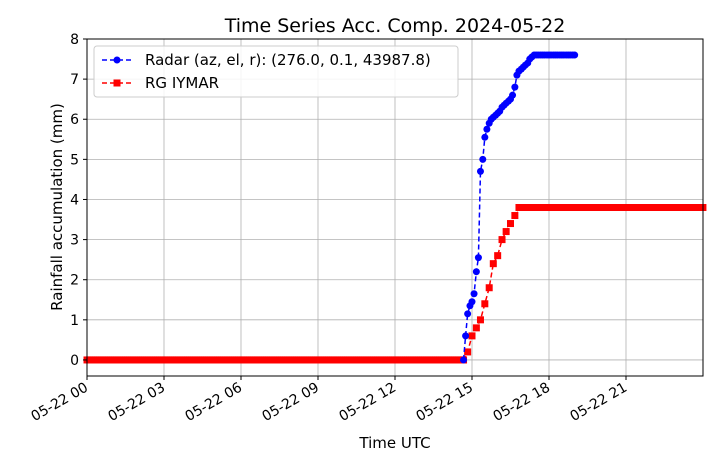 The height and width of the screenshot is (468, 720). I want to click on legend-box, so click(276, 71).